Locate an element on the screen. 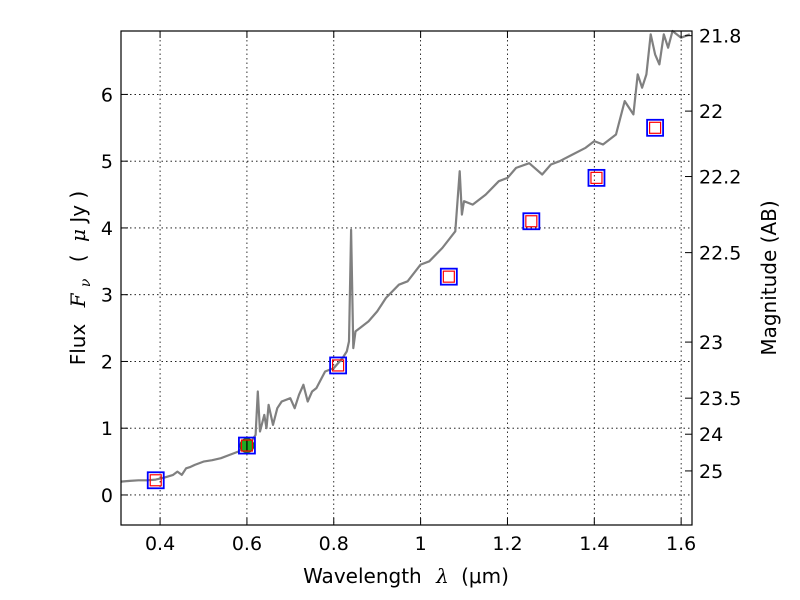 This screenshot has height=600, width=800. y-tick-label: 5 is located at coordinates (107, 162).